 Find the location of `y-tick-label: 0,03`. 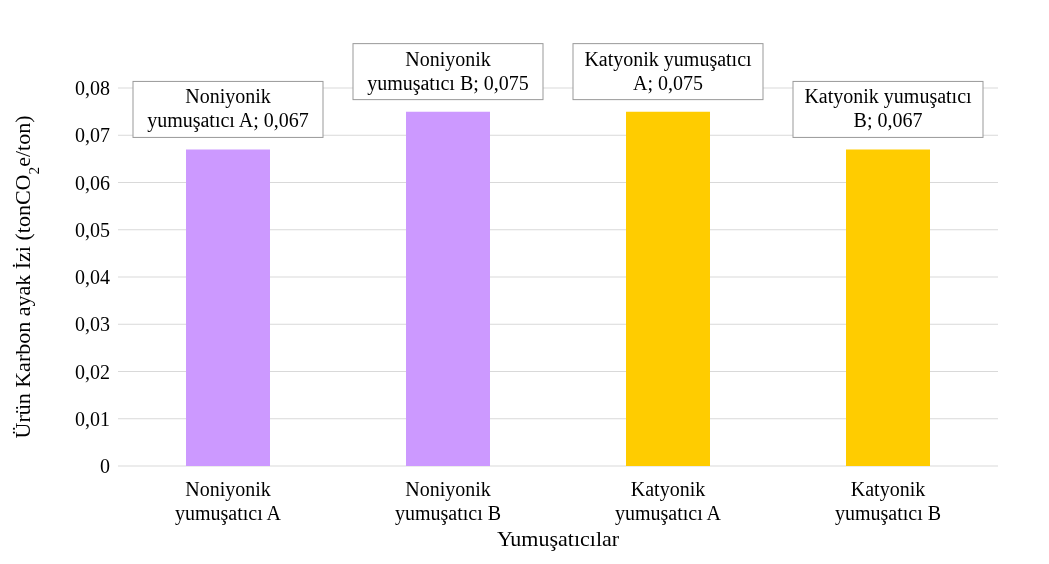

y-tick-label: 0,03 is located at coordinates (92, 324).